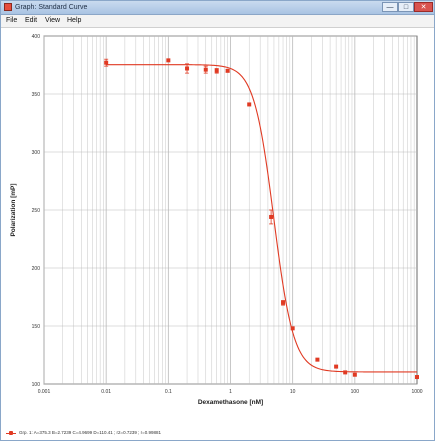 The height and width of the screenshot is (445, 435). What do you see at coordinates (31, 20) in the screenshot?
I see `menu-edit: Edit` at bounding box center [31, 20].